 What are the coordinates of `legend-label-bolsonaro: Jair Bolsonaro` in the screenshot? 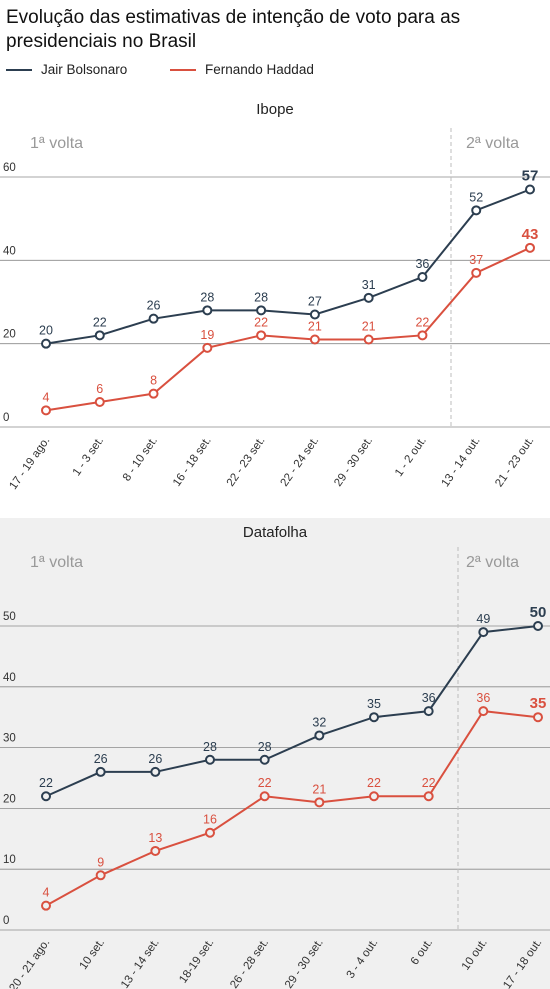 It's located at (84, 69).